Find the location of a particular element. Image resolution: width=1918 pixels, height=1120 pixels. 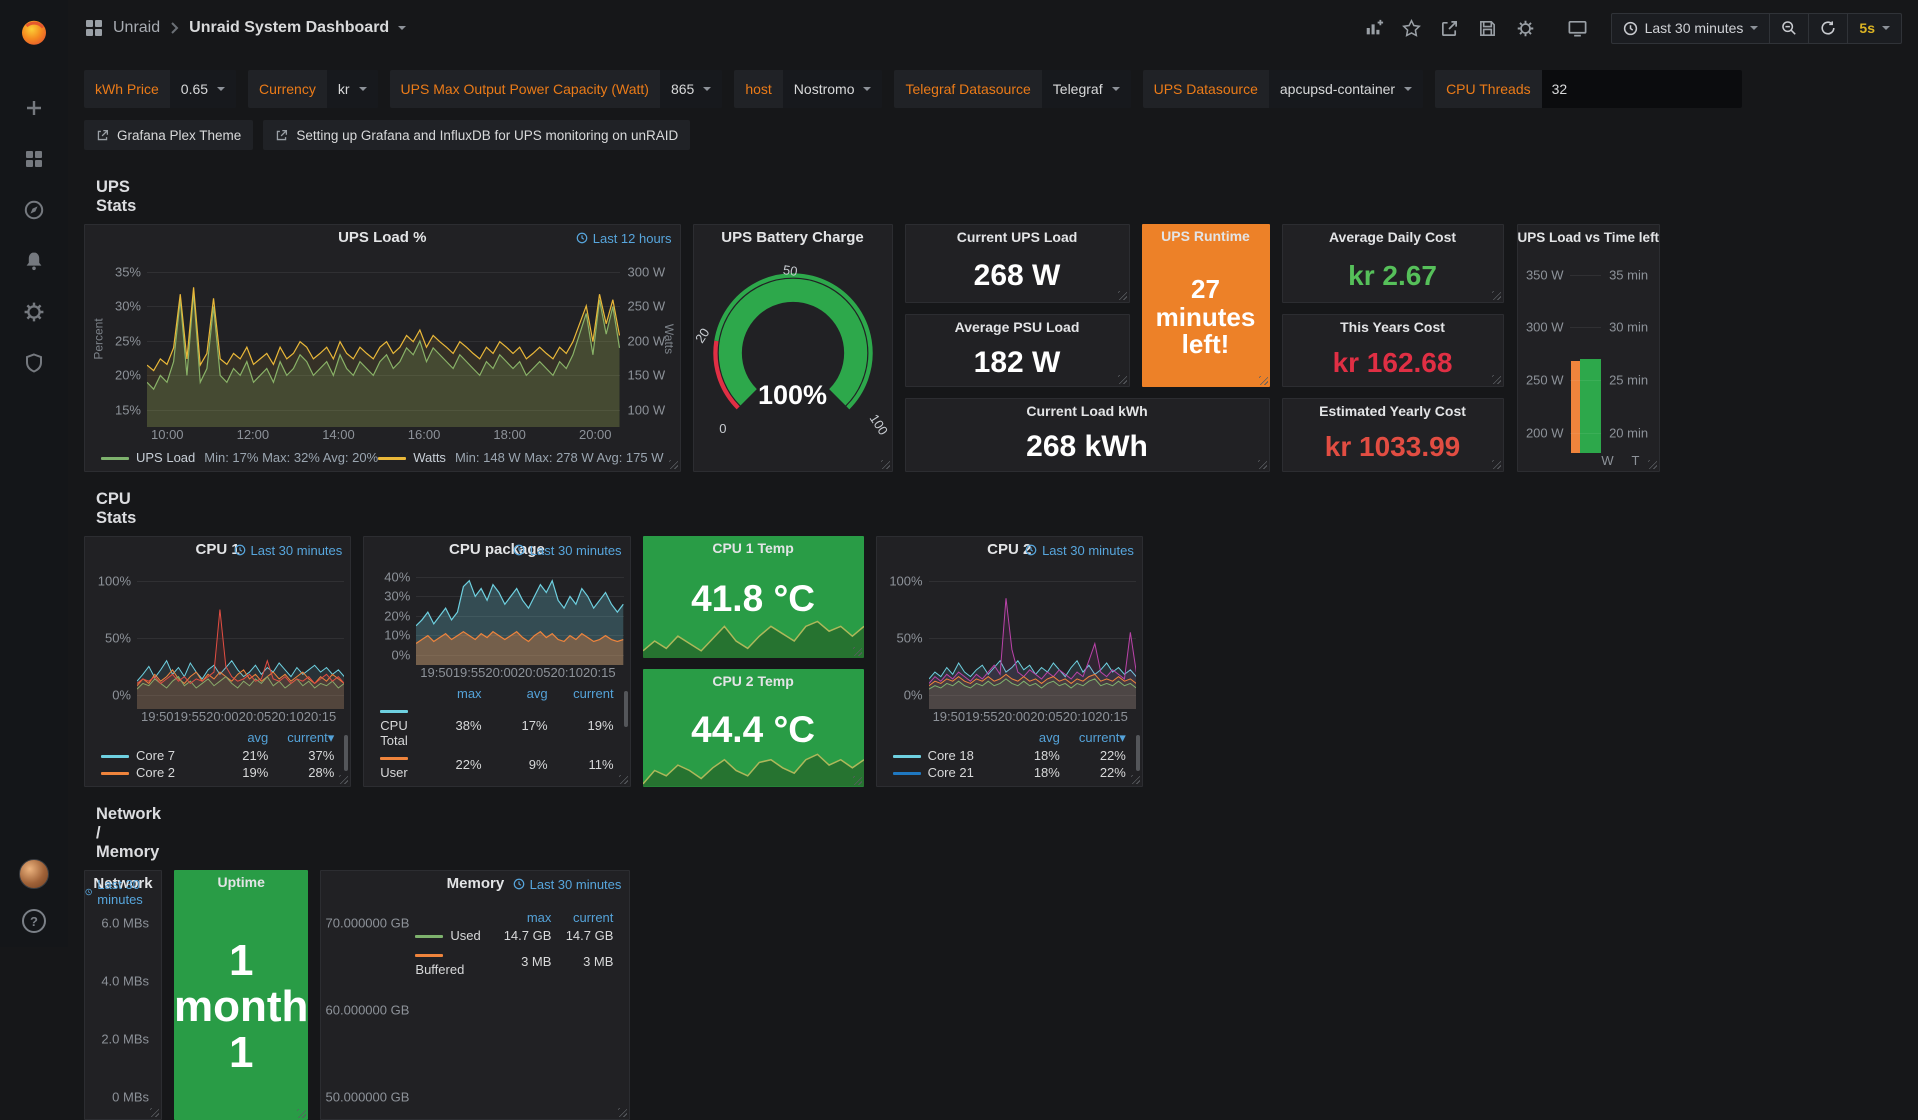

panel-title: Memory is located at coordinates (475, 884).